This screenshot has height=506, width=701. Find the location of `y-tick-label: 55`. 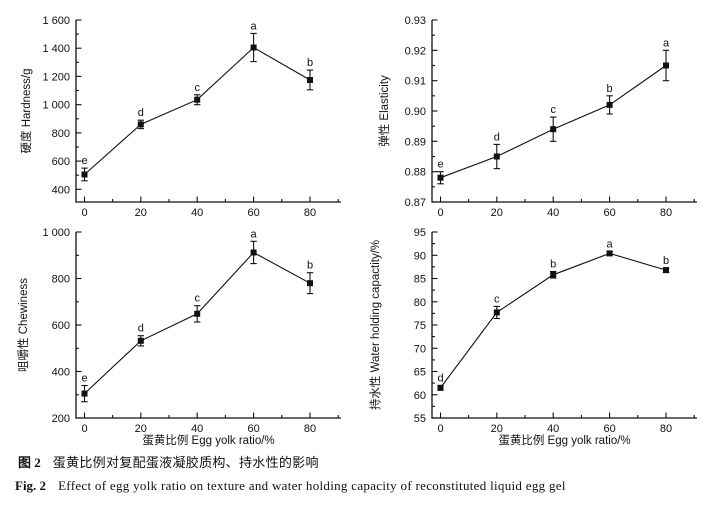

y-tick-label: 55 is located at coordinates (420, 419).